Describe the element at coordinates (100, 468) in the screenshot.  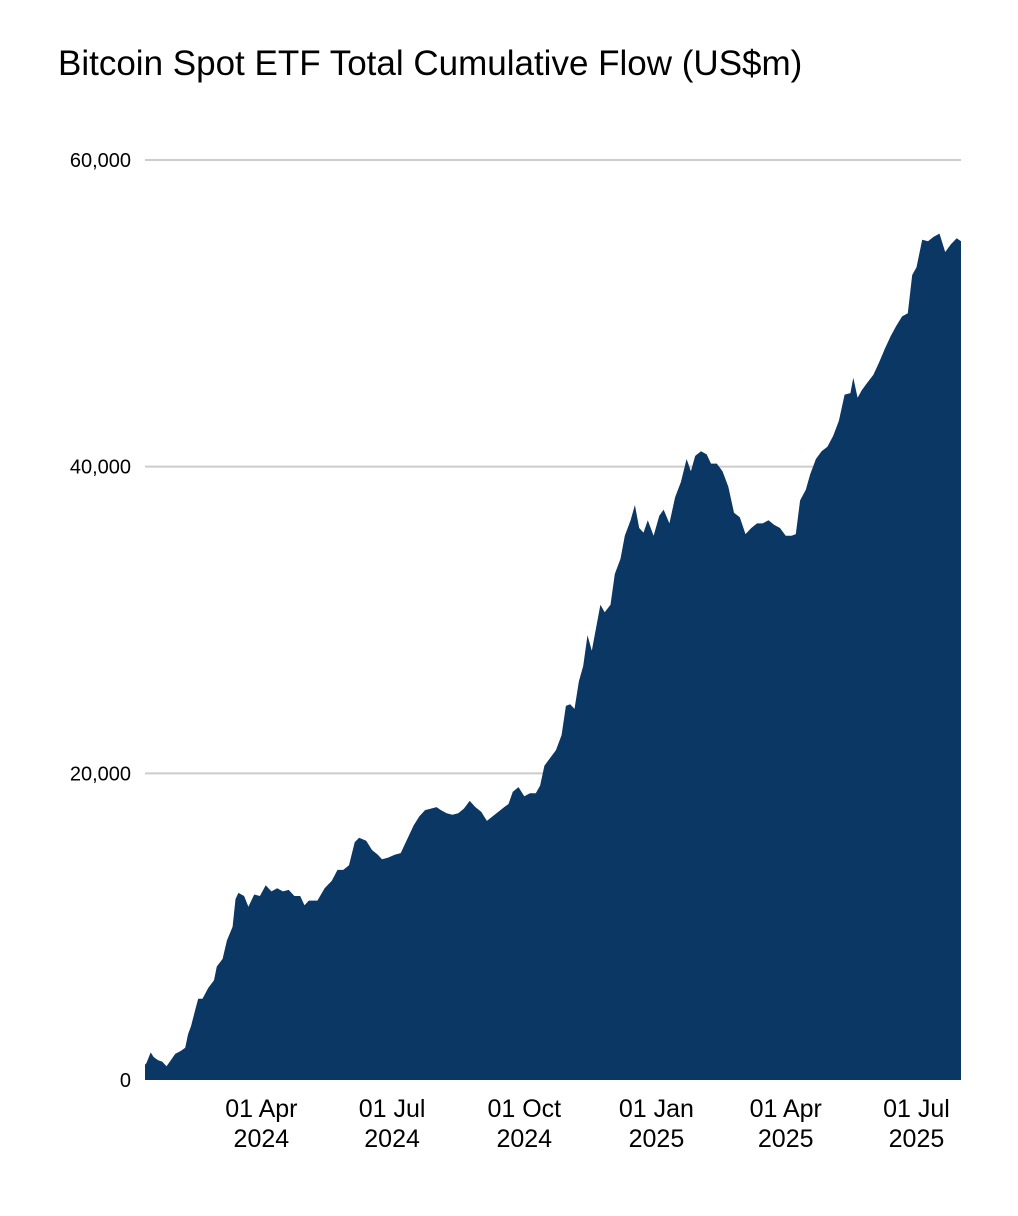
I see `y-tick-label: 40,000` at that location.